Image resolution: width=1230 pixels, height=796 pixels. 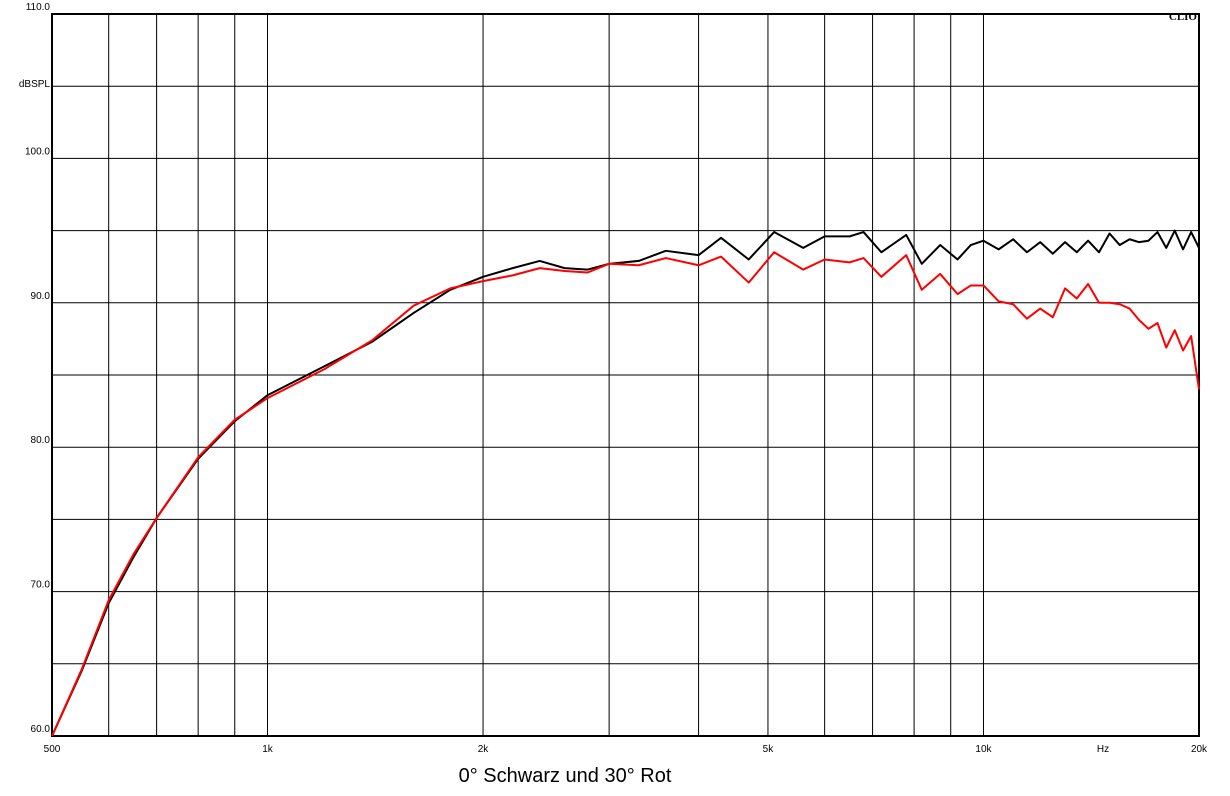 I want to click on y-tick-label: 60.0, so click(x=41, y=729).